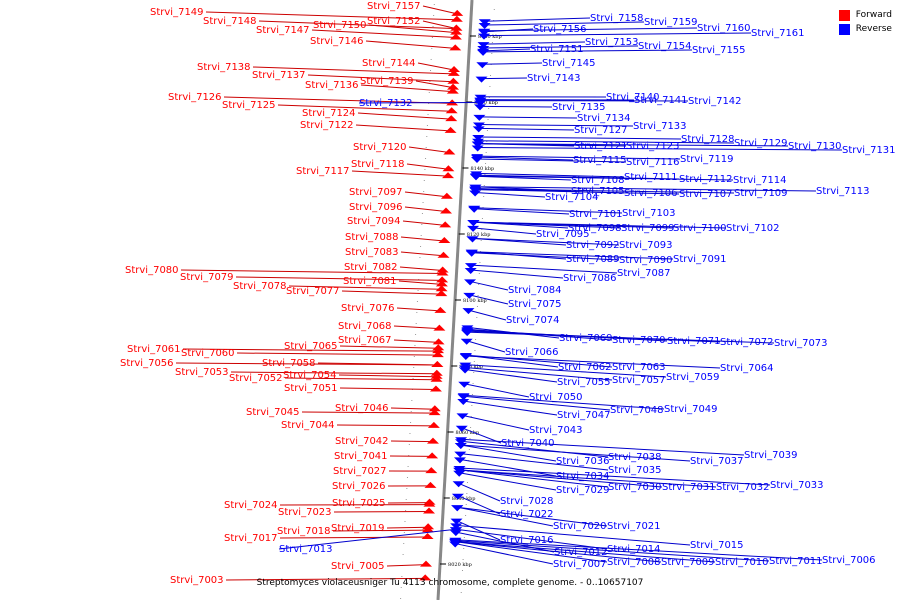  I want to click on reverse-gene-label: Strvi_7129, so click(761, 143).